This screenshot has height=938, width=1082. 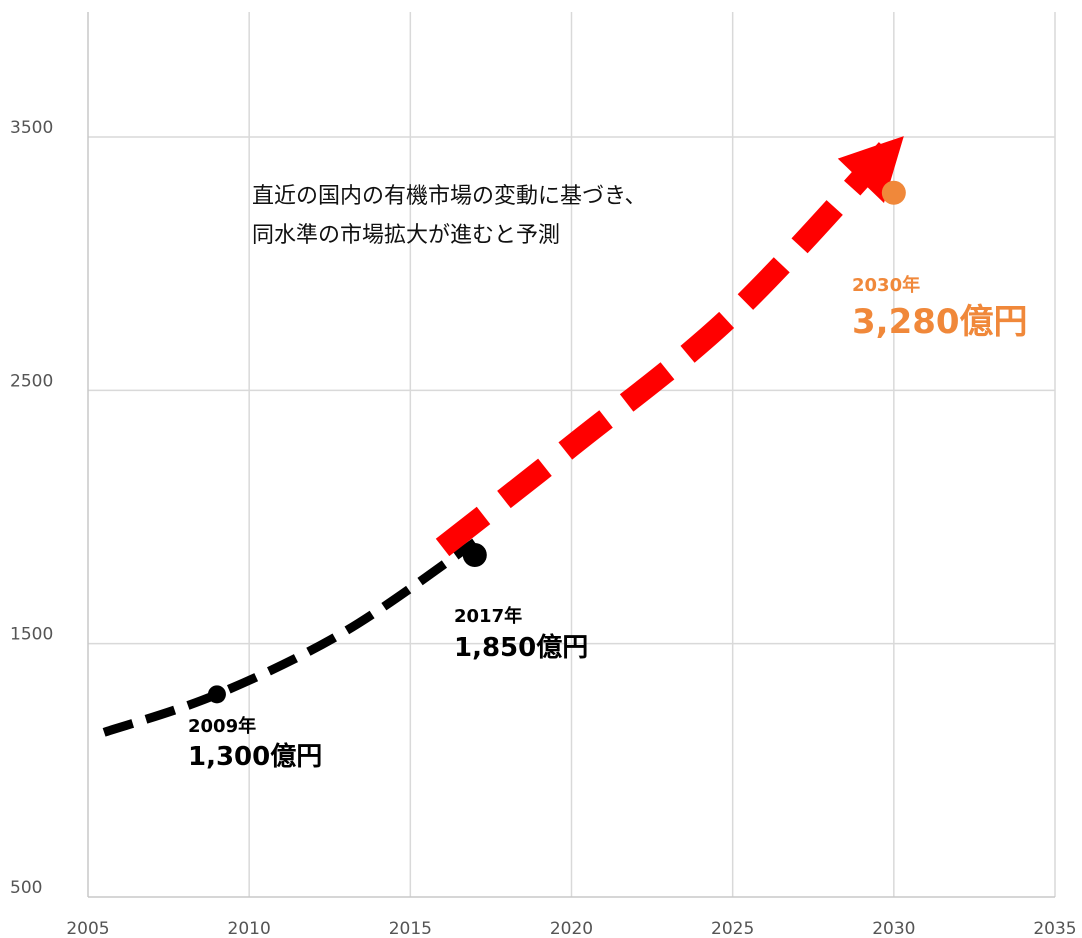 I want to click on annotation-2030-value: 3,280億円, so click(x=940, y=322).